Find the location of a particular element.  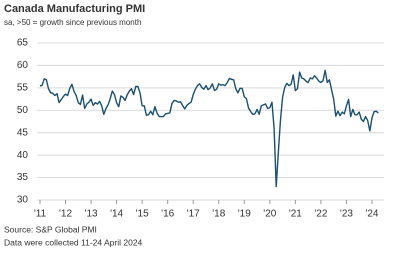

y-tick-label: 50 is located at coordinates (23, 110).